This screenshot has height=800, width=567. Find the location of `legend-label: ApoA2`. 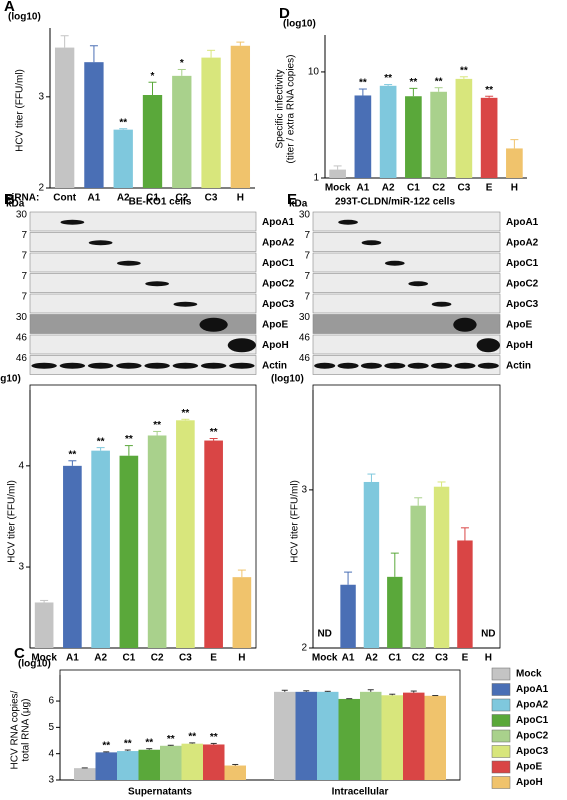

legend-label: ApoA2 is located at coordinates (532, 705).